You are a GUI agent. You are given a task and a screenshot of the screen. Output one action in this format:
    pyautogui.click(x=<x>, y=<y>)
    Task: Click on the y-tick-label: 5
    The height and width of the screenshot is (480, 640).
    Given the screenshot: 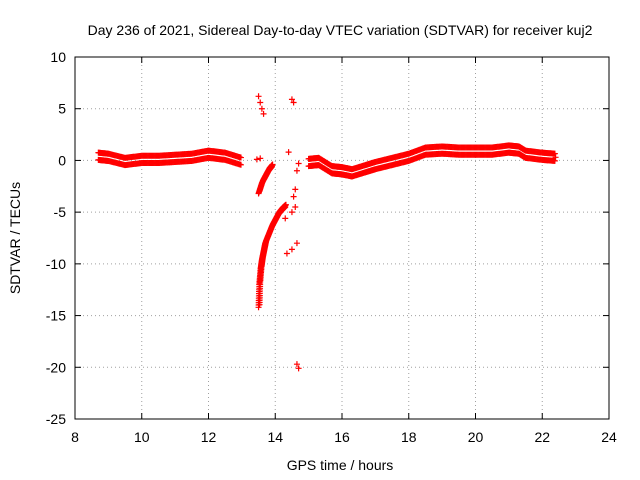 What is the action you would take?
    pyautogui.click(x=62, y=109)
    